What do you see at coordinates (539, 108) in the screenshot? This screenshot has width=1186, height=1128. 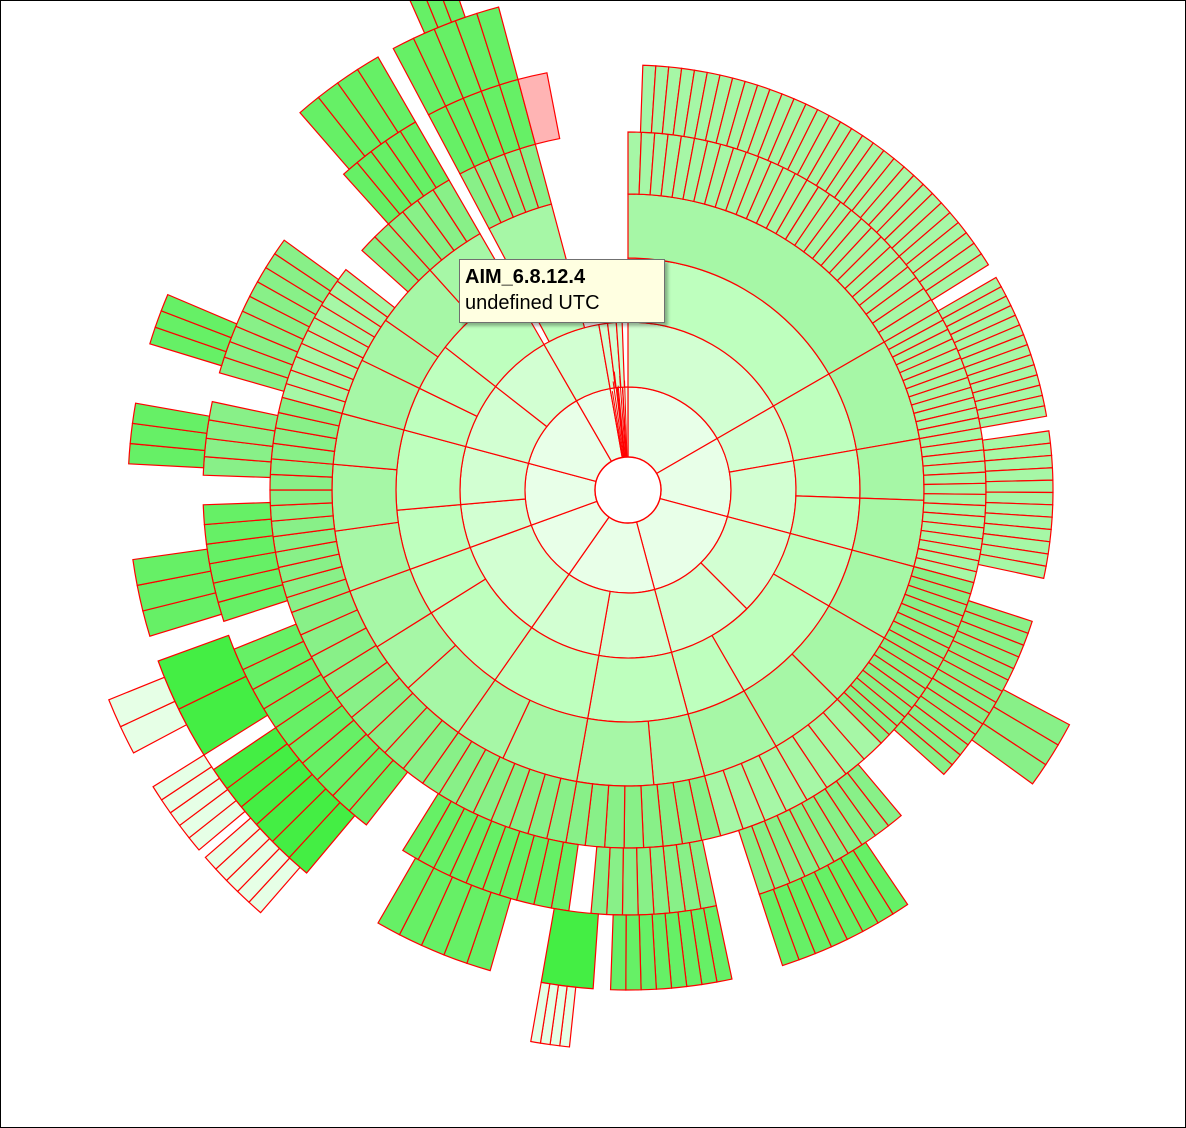 I see `sunburst-segment-highlighted` at bounding box center [539, 108].